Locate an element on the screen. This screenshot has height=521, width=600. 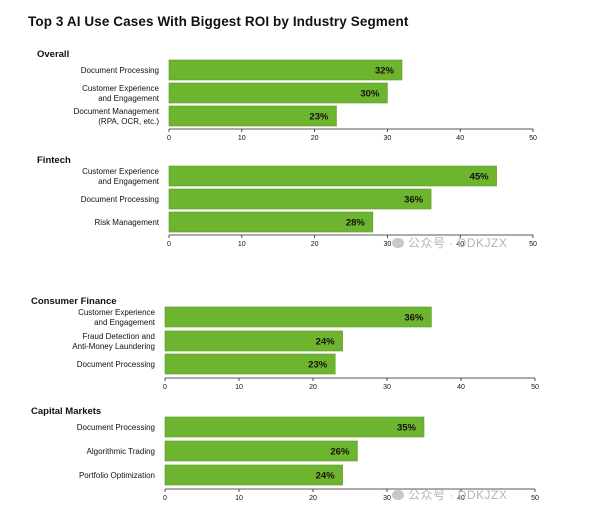
category-label: Portfolio Optimization is located at coordinates (117, 475).